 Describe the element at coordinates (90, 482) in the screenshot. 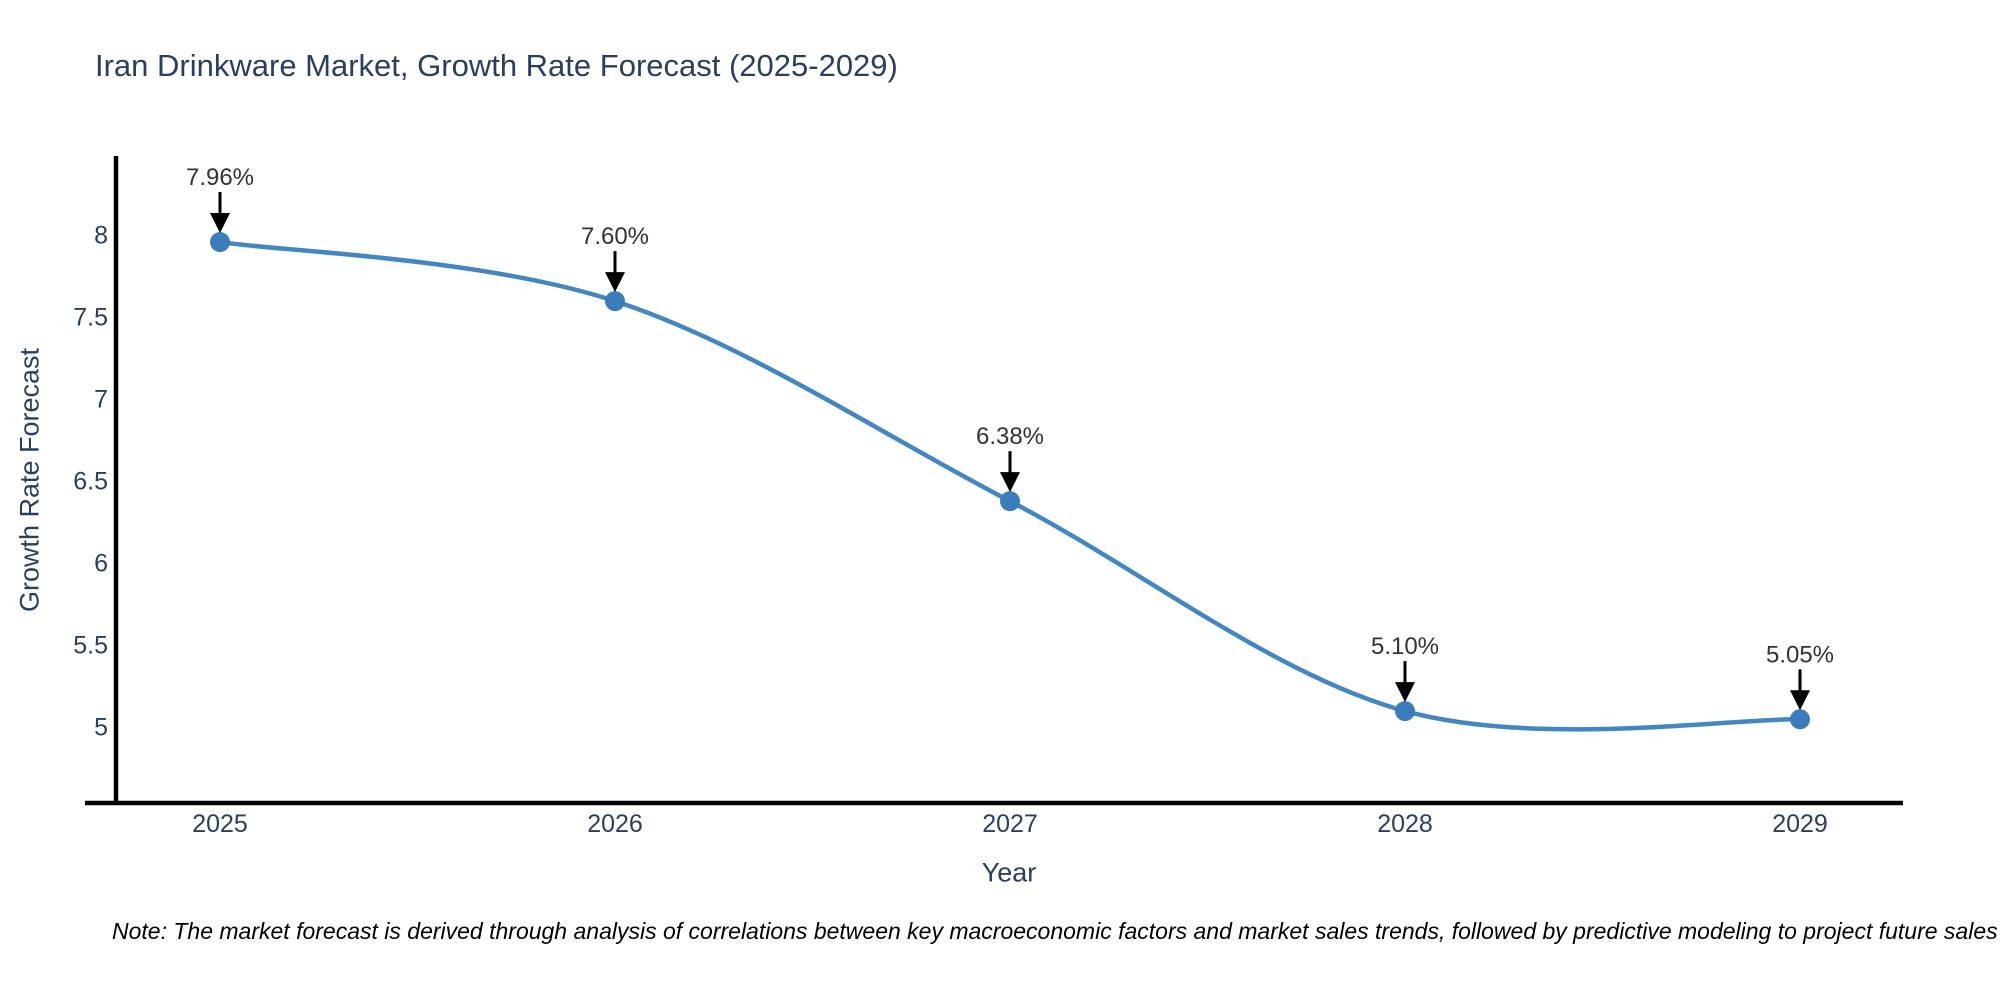

I see `y-tick-label: 6.5` at that location.